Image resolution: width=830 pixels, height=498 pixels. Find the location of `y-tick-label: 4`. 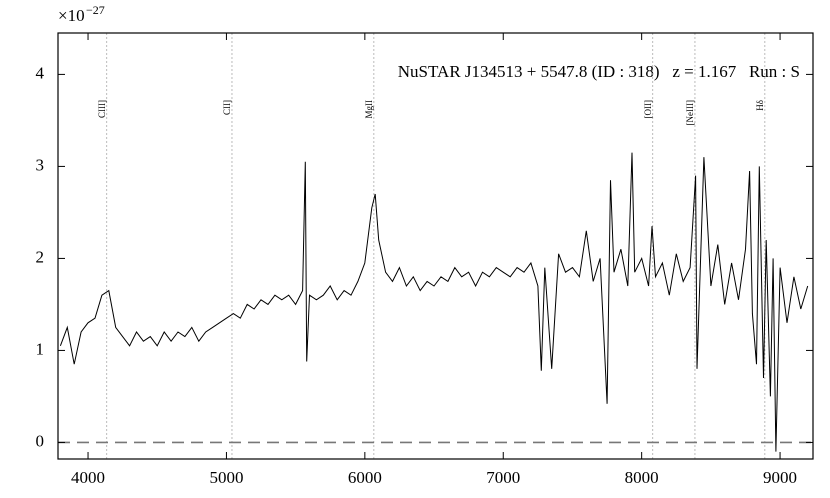

y-tick-label: 4 is located at coordinates (40, 72).